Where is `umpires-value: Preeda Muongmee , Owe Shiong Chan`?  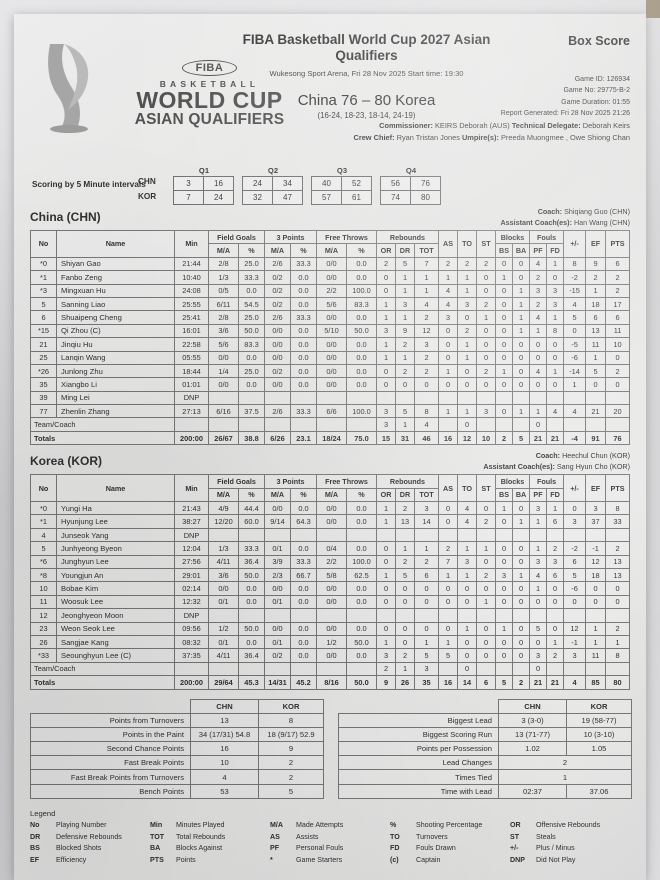 umpires-value: Preeda Muongmee , Owe Shiong Chan is located at coordinates (565, 138).